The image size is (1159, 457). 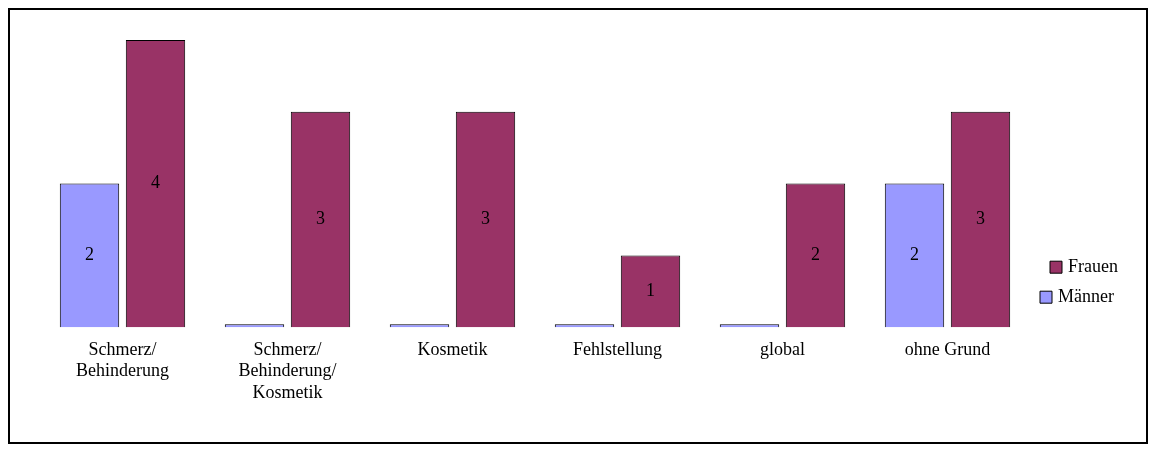 What do you see at coordinates (452, 348) in the screenshot?
I see `x-tick-label: Kosmetik` at bounding box center [452, 348].